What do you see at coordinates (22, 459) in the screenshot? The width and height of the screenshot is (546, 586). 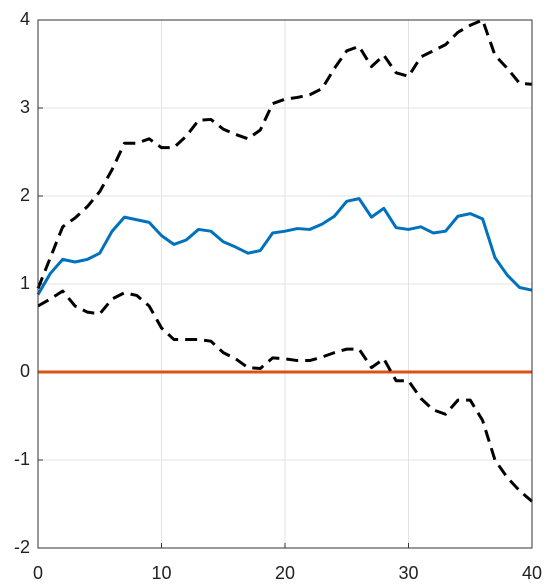 I see `y-tick-label: -1` at bounding box center [22, 459].